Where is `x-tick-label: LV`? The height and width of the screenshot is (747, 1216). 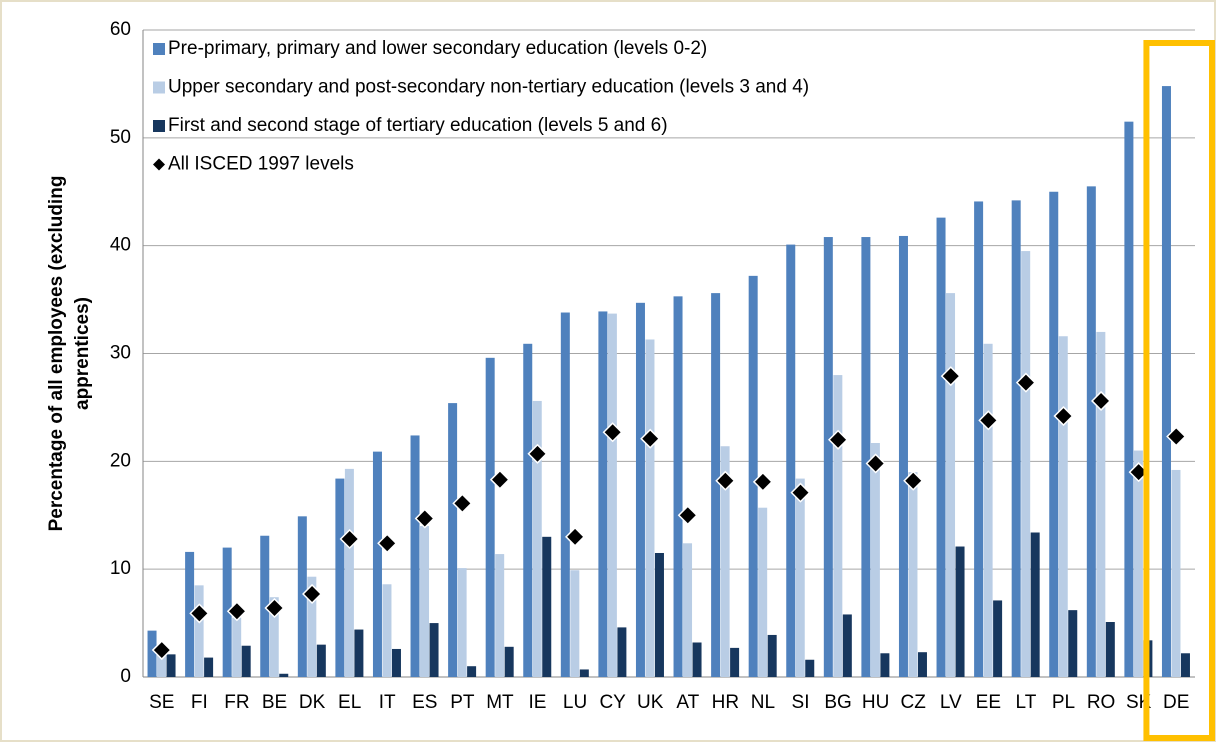 x-tick-label: LV is located at coordinates (951, 702).